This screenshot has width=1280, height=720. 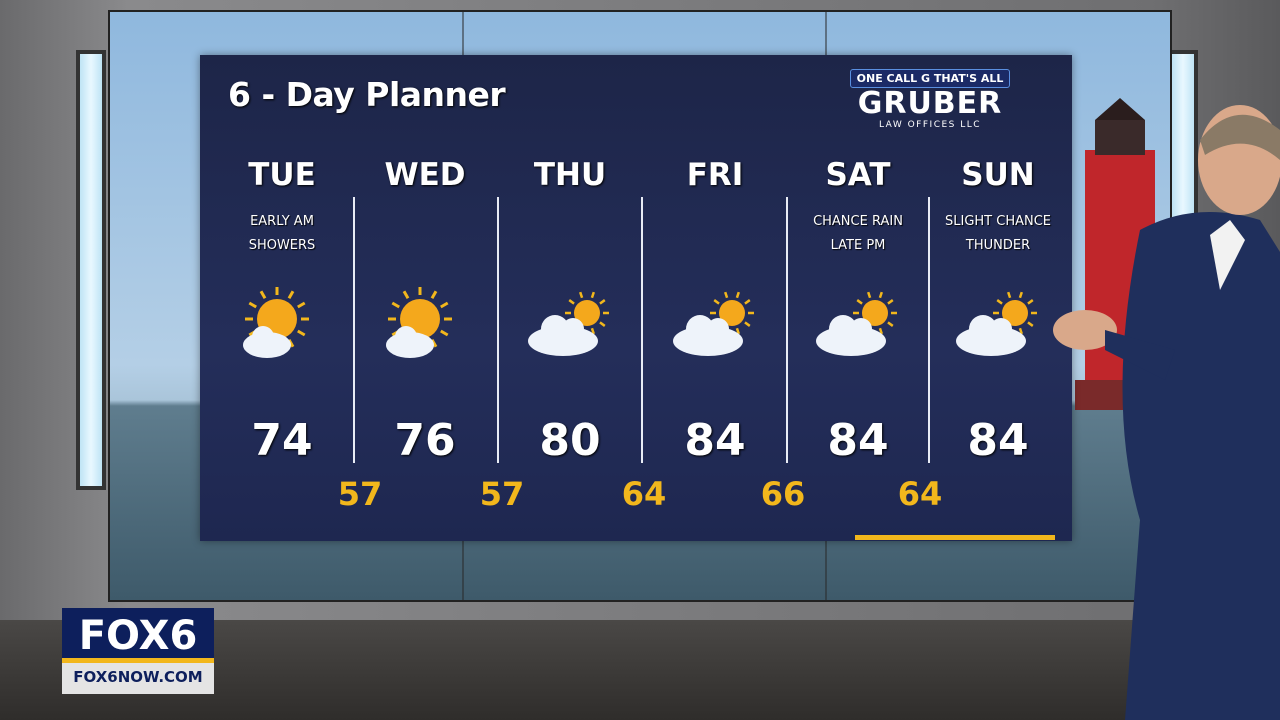 What do you see at coordinates (425, 440) in the screenshot?
I see `high-temp: 76` at bounding box center [425, 440].